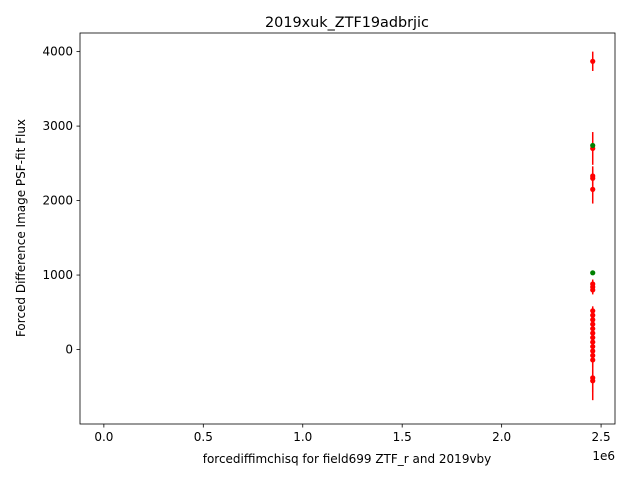  Describe the element at coordinates (57, 126) in the screenshot. I see `y-tick-label: 3000` at that location.